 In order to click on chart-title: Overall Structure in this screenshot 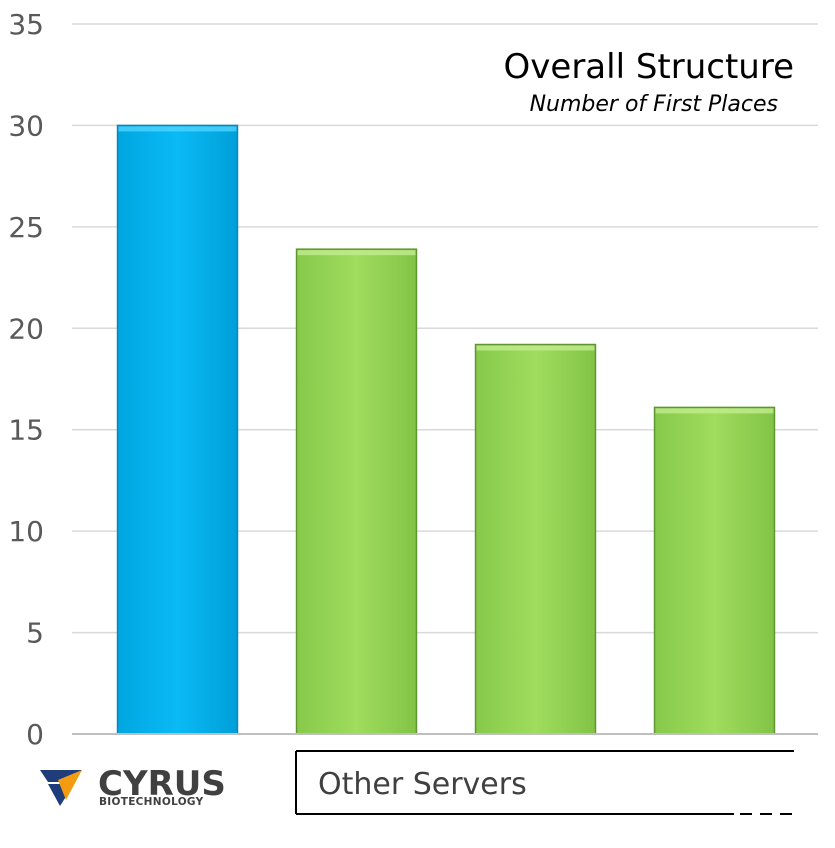, I will do `click(649, 67)`.